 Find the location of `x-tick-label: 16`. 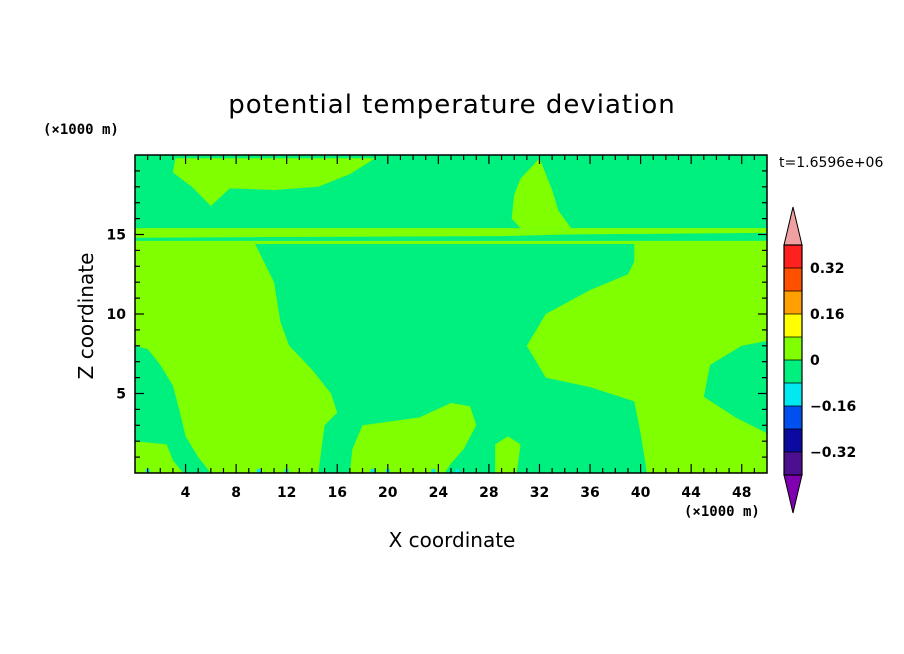

x-tick-label: 16 is located at coordinates (336, 493).